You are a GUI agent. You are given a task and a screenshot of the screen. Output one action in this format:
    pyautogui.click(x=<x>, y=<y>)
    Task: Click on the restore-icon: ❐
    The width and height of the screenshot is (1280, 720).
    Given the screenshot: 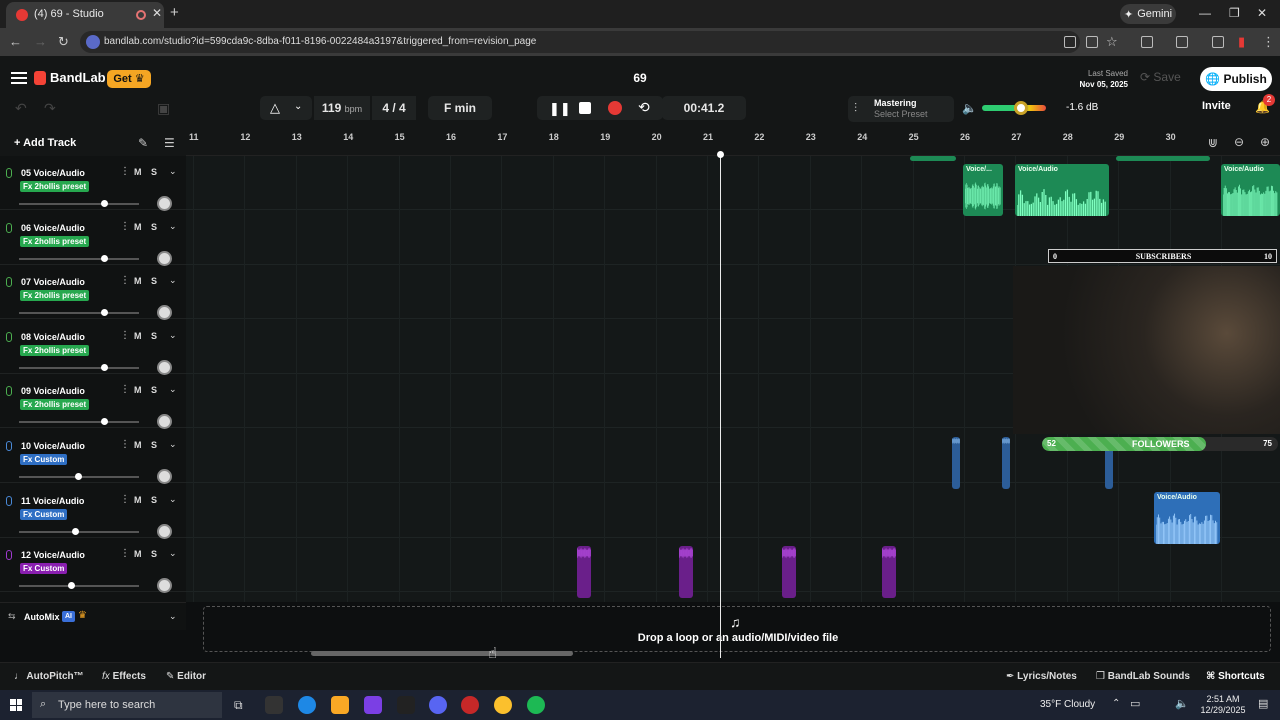 What is the action you would take?
    pyautogui.click(x=1234, y=13)
    